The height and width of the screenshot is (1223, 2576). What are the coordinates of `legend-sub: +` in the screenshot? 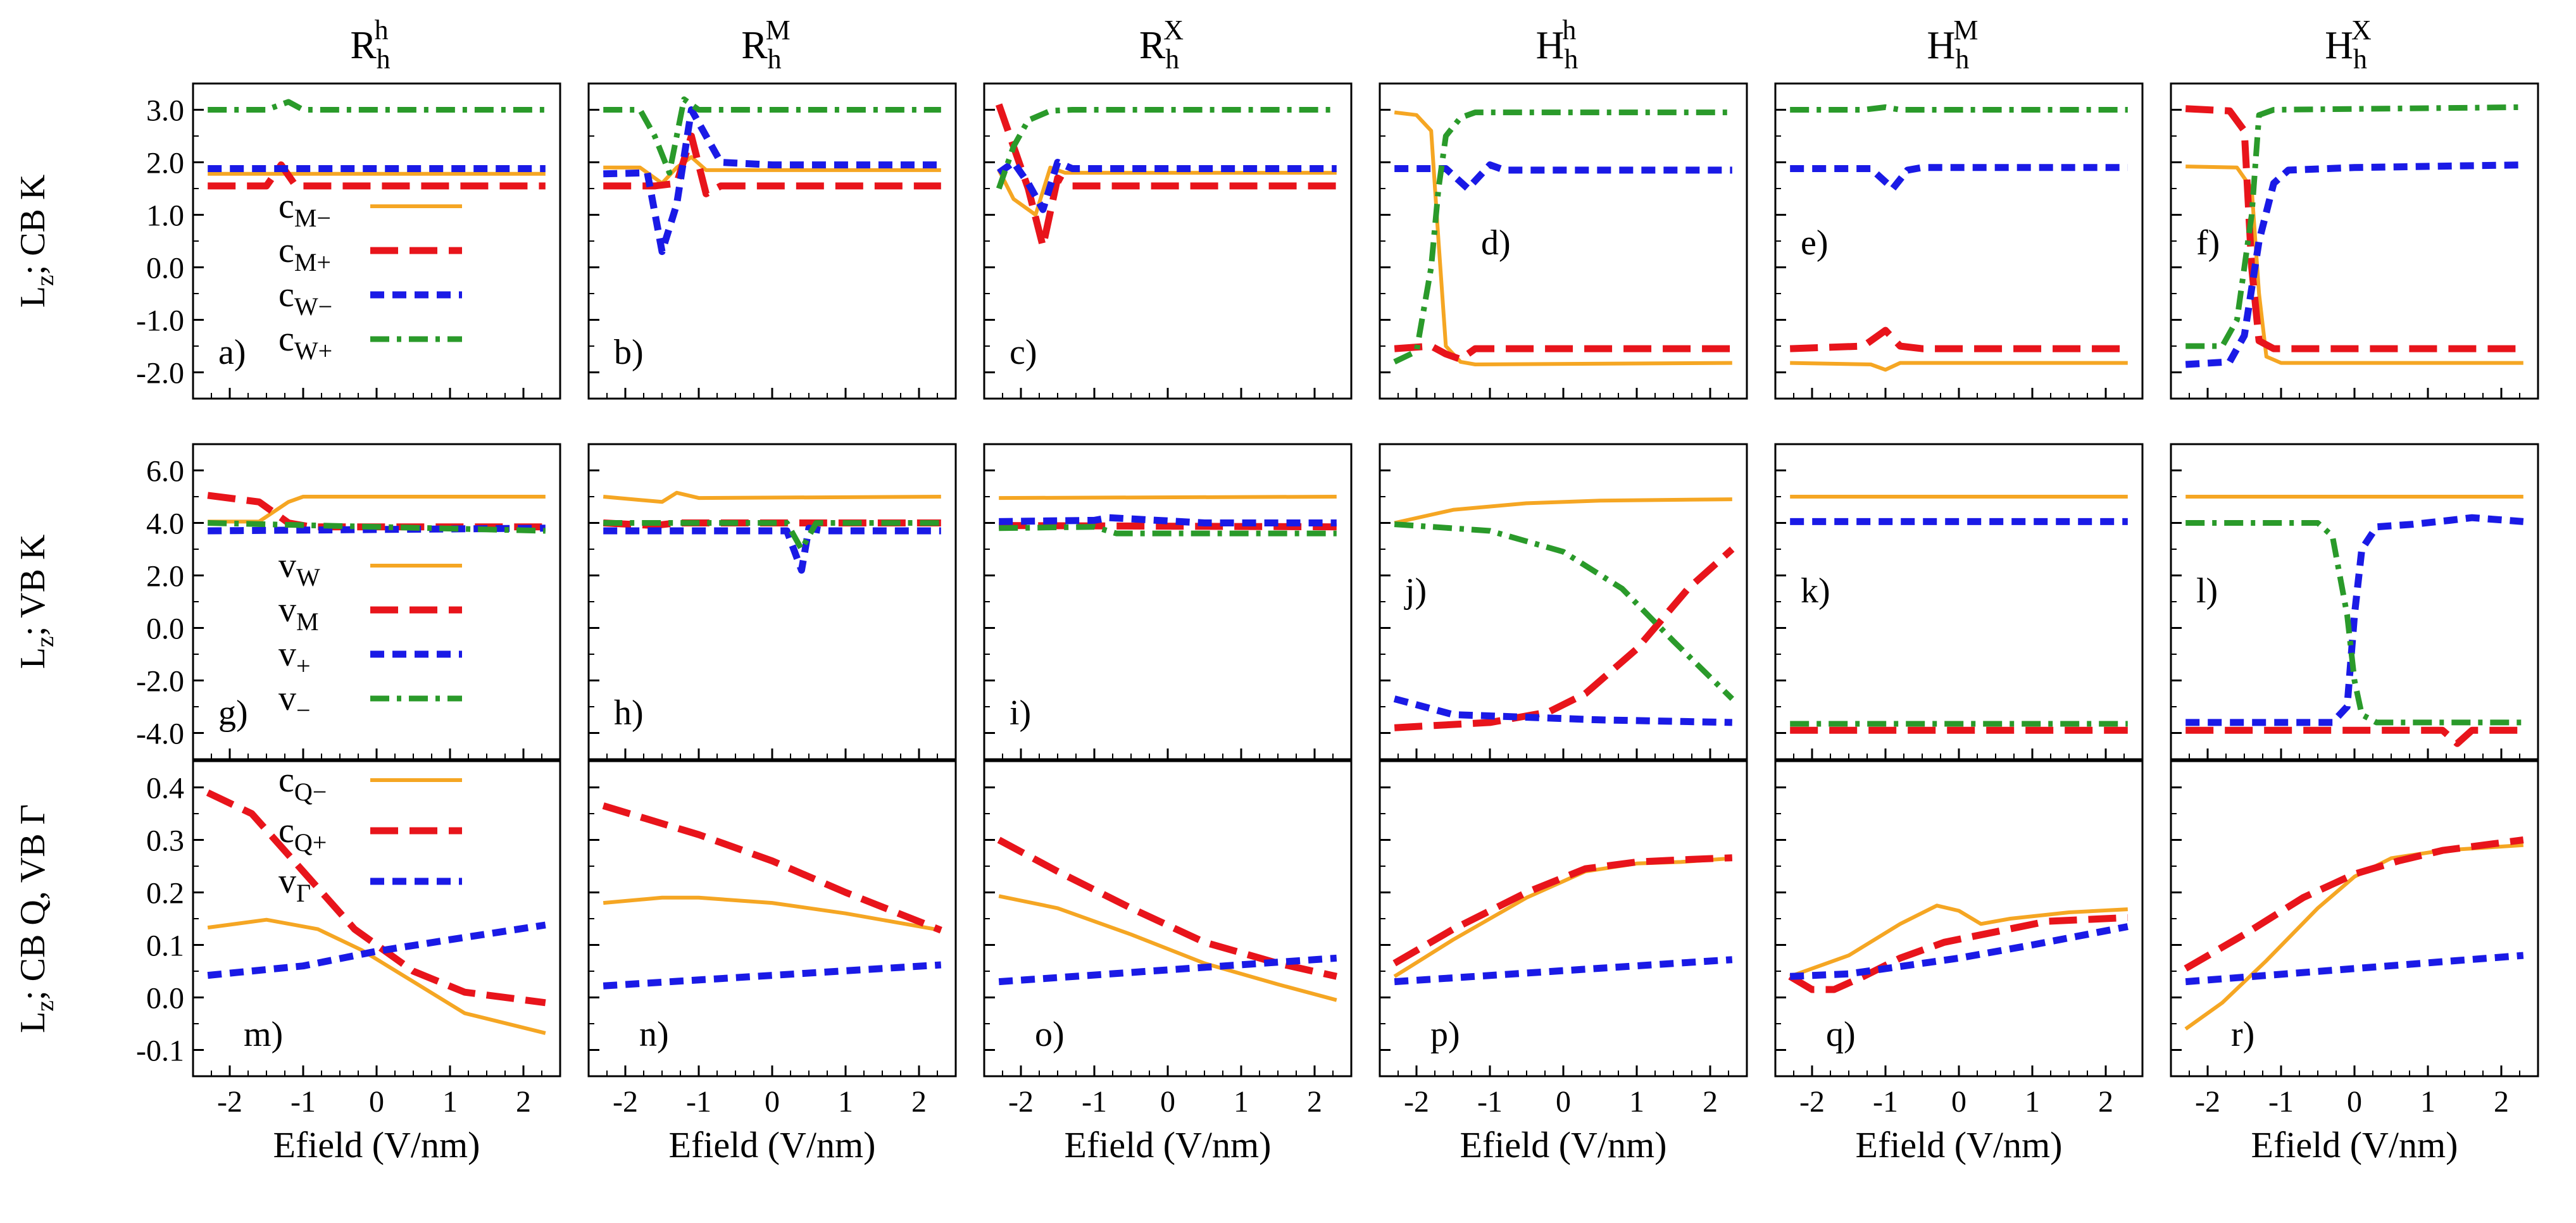 It's located at (303, 666).